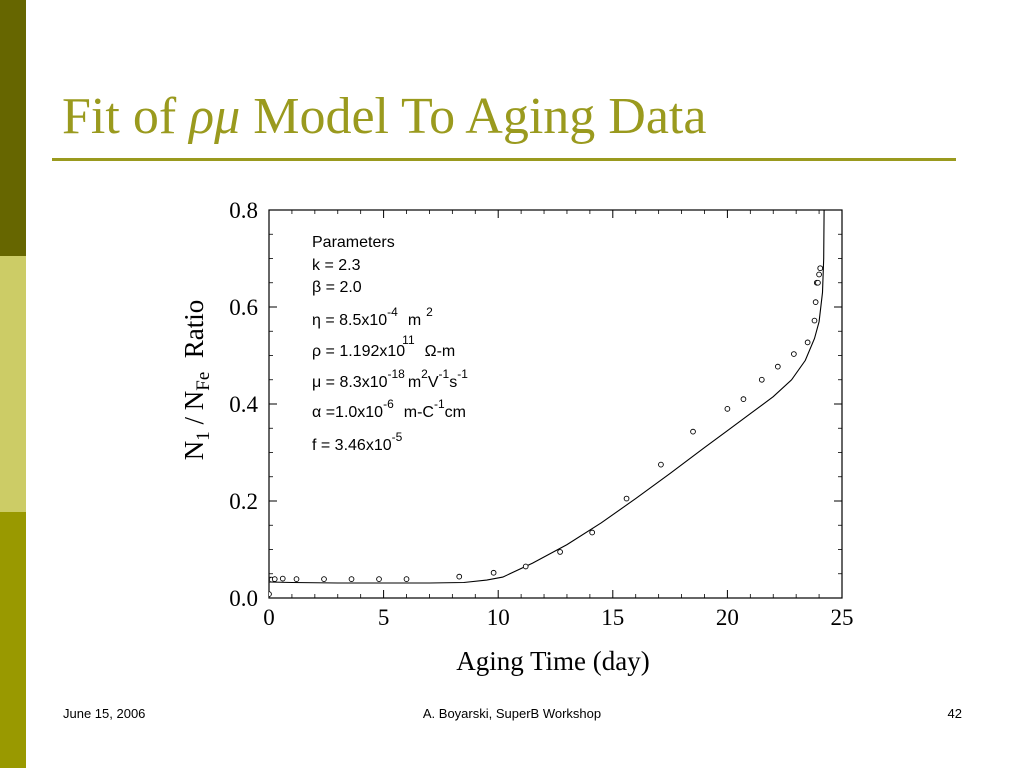  Describe the element at coordinates (954, 713) in the screenshot. I see `footer-page-number: 42` at that location.